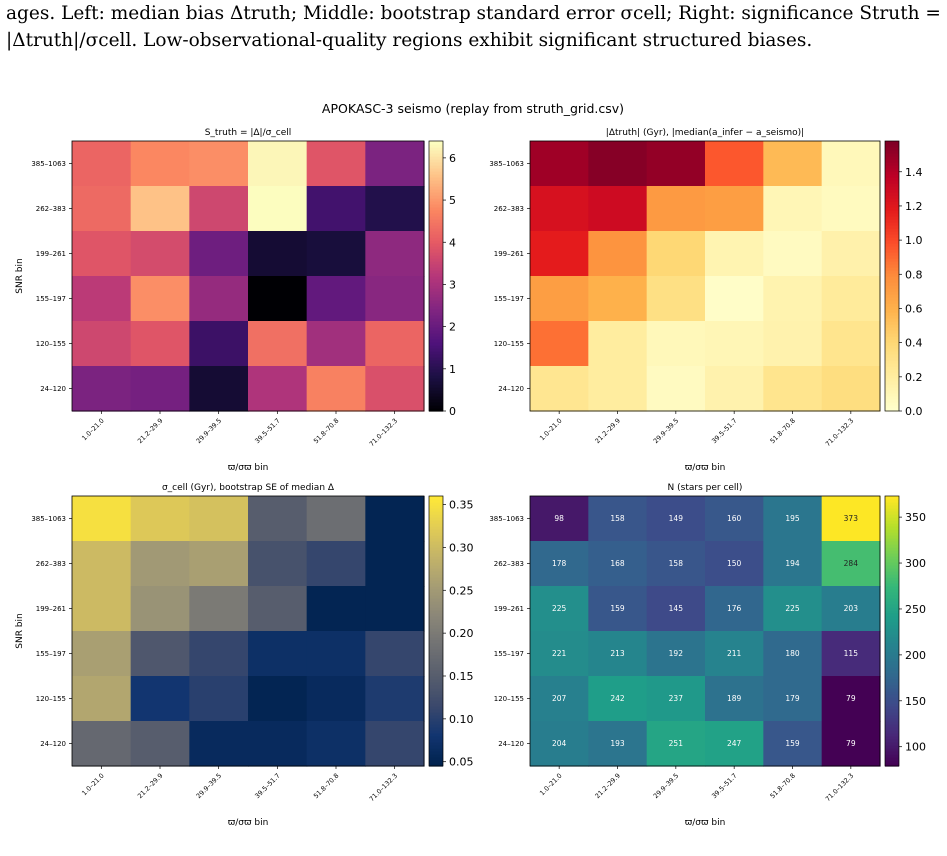 Image resolution: width=947 pixels, height=856 pixels. What do you see at coordinates (559, 698) in the screenshot?
I see `cell-annotation: 207` at bounding box center [559, 698].